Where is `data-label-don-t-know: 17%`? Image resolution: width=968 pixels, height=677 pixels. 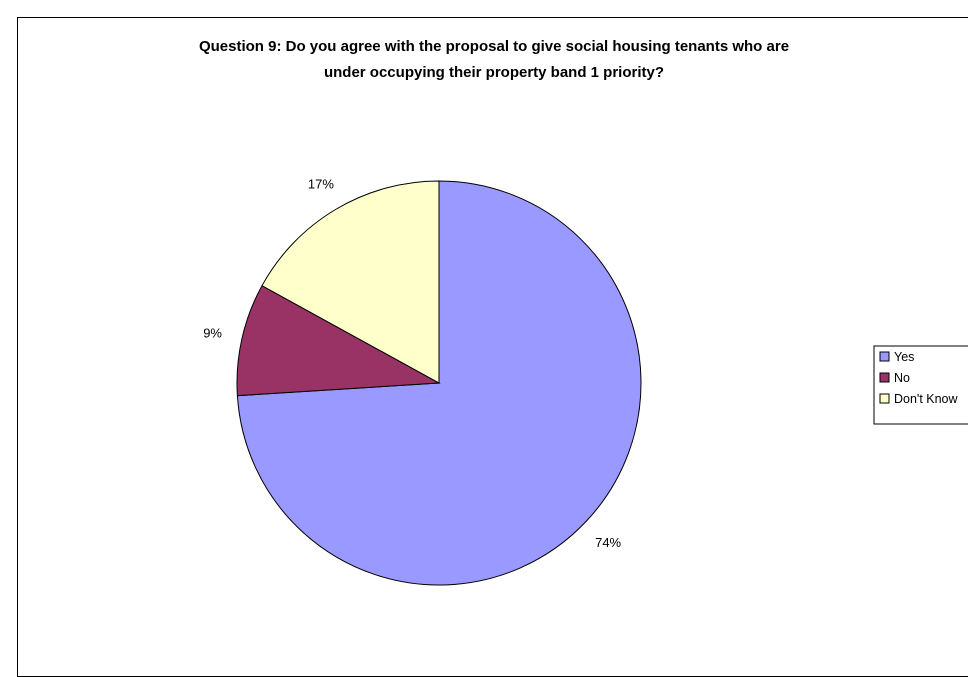 data-label-don-t-know: 17% is located at coordinates (321, 183).